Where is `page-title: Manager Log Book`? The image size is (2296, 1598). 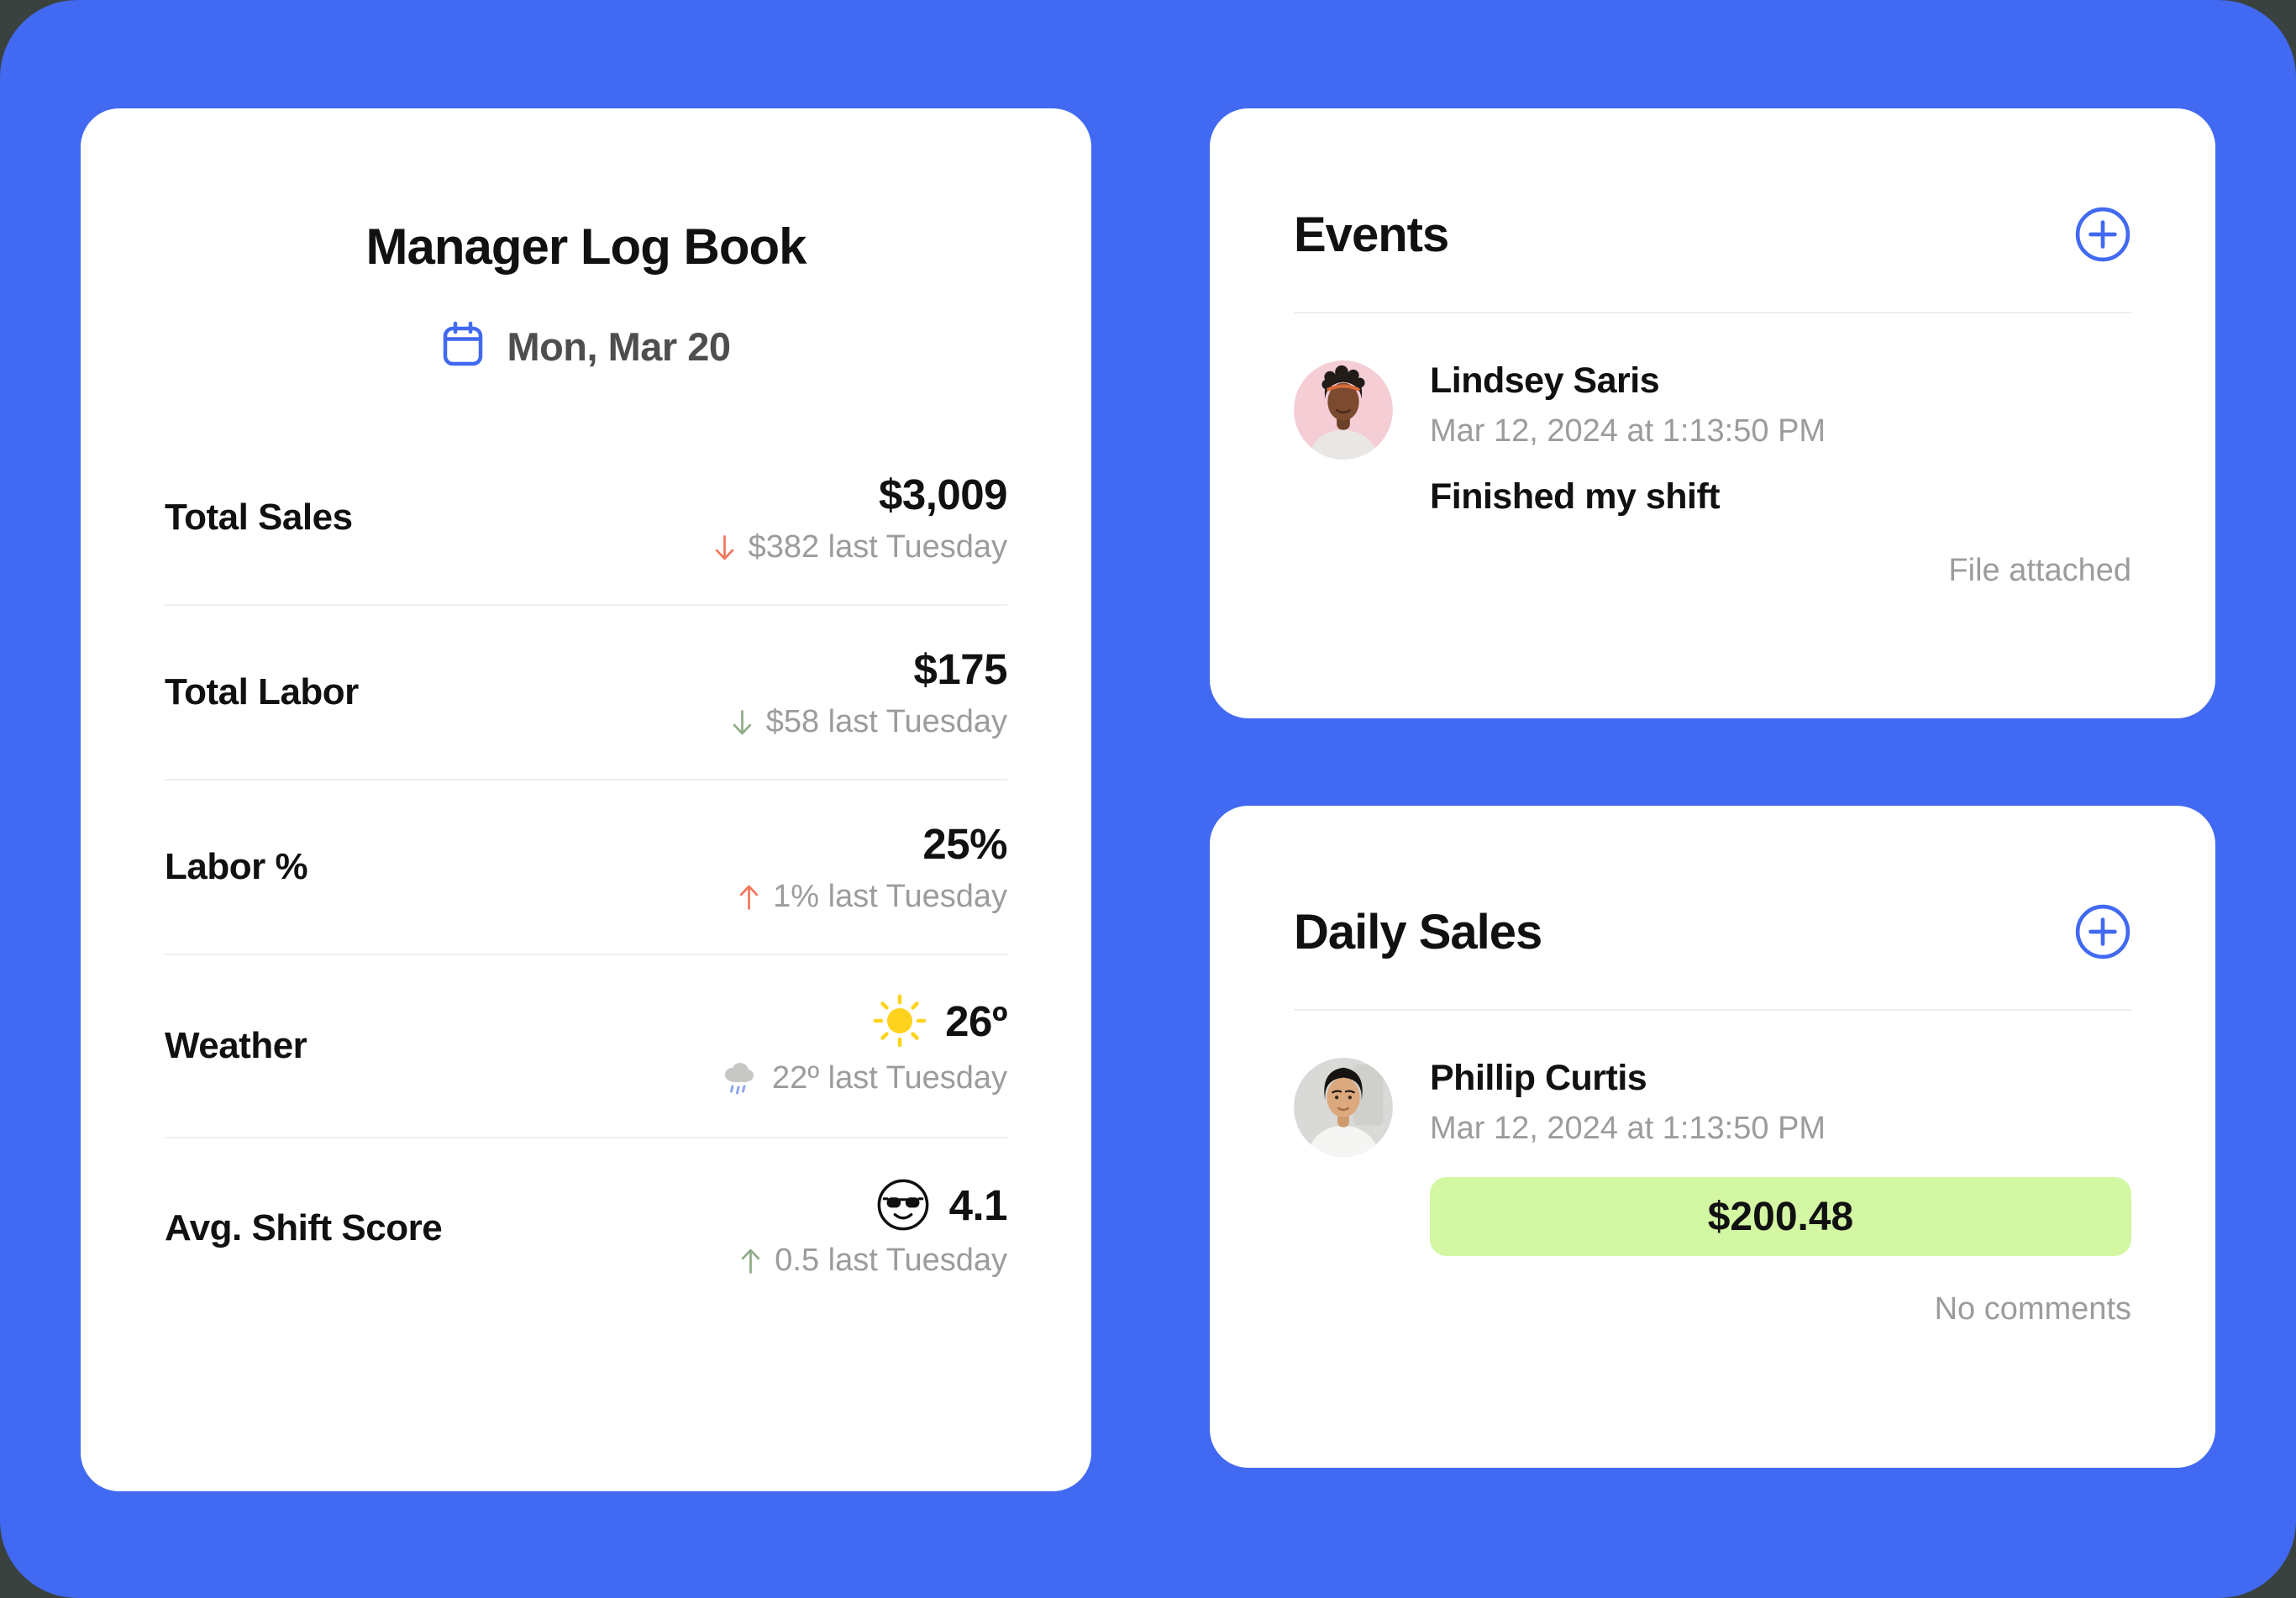
page-title: Manager Log Book is located at coordinates (585, 246).